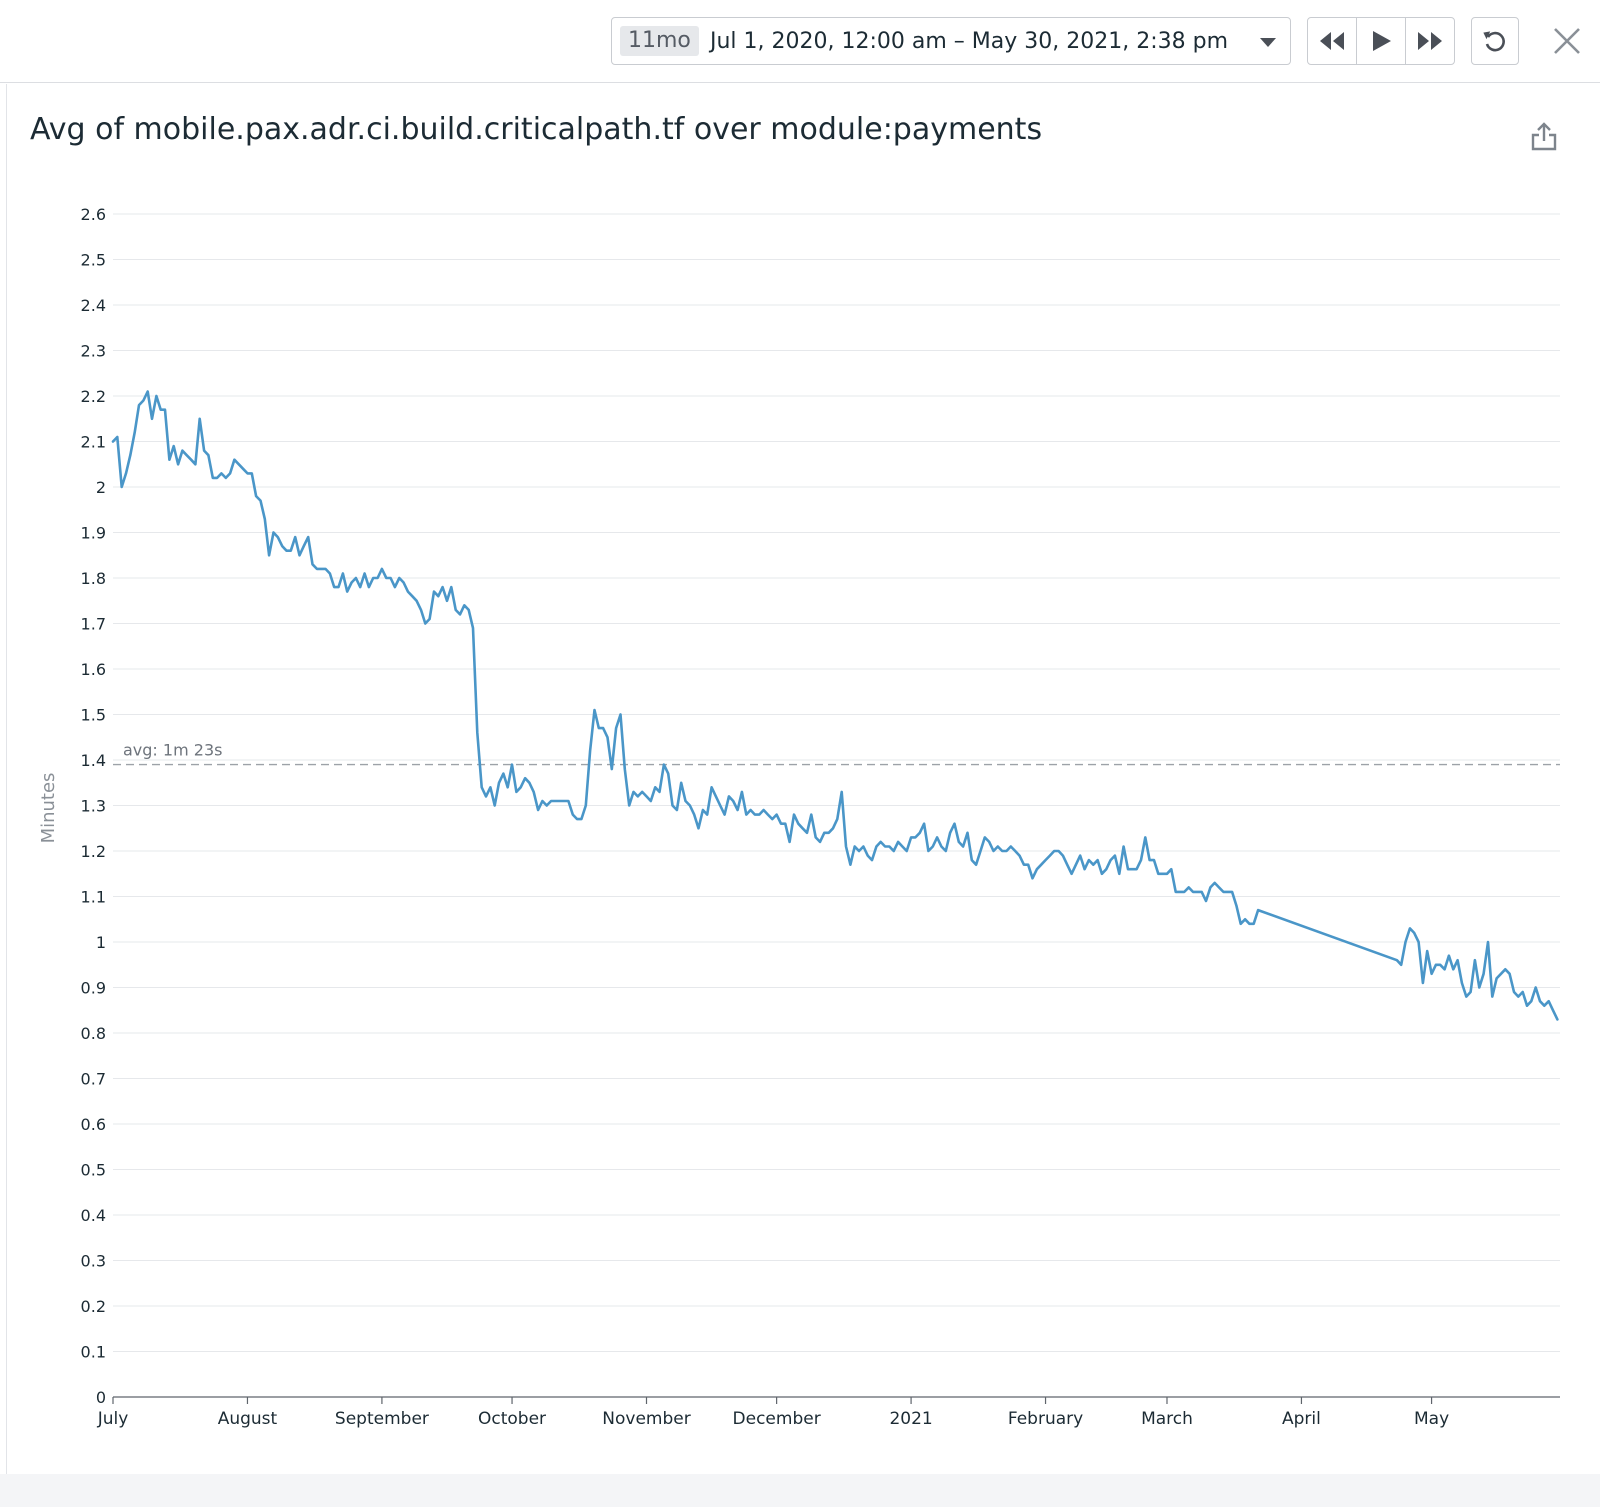 The width and height of the screenshot is (1600, 1507). I want to click on y-tick-label: 1.2, so click(93, 851).